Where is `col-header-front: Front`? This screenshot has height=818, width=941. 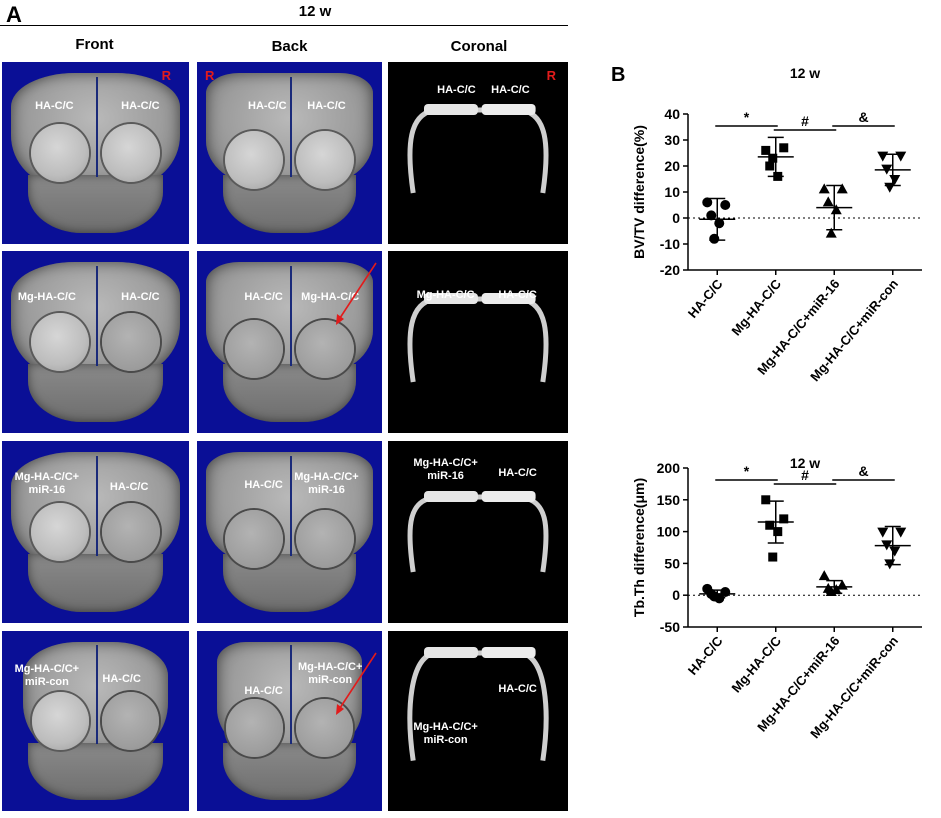
col-header-front: Front is located at coordinates (94, 44).